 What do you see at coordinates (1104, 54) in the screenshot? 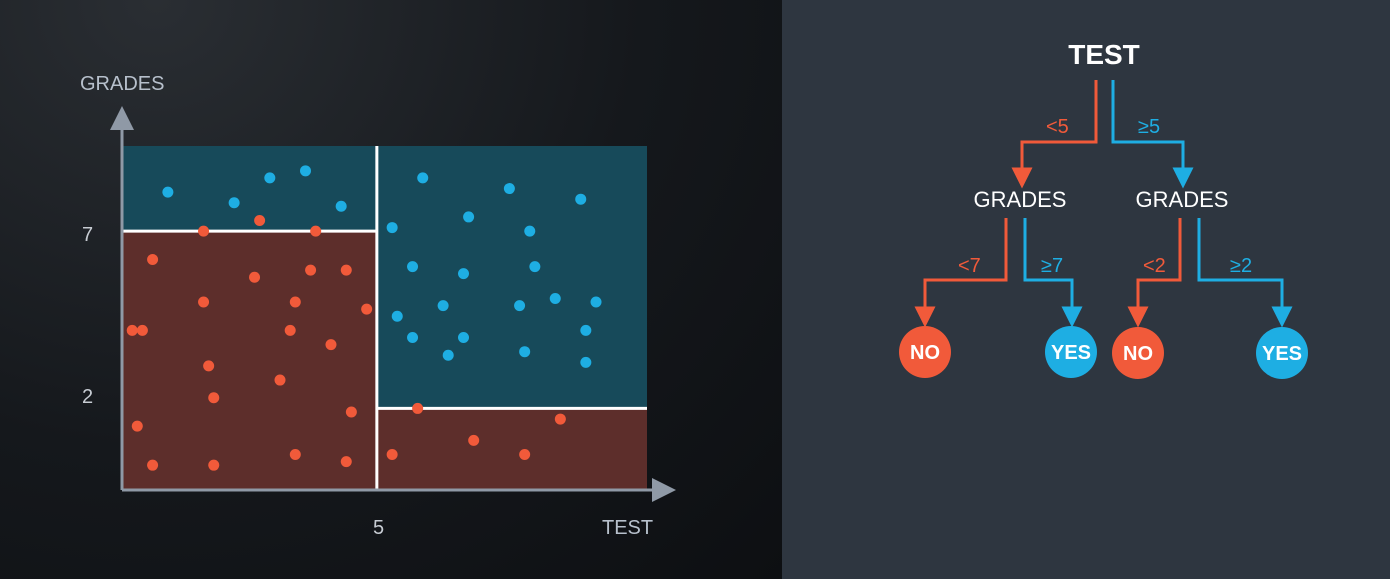
I see `tree-root-node: TEST` at bounding box center [1104, 54].